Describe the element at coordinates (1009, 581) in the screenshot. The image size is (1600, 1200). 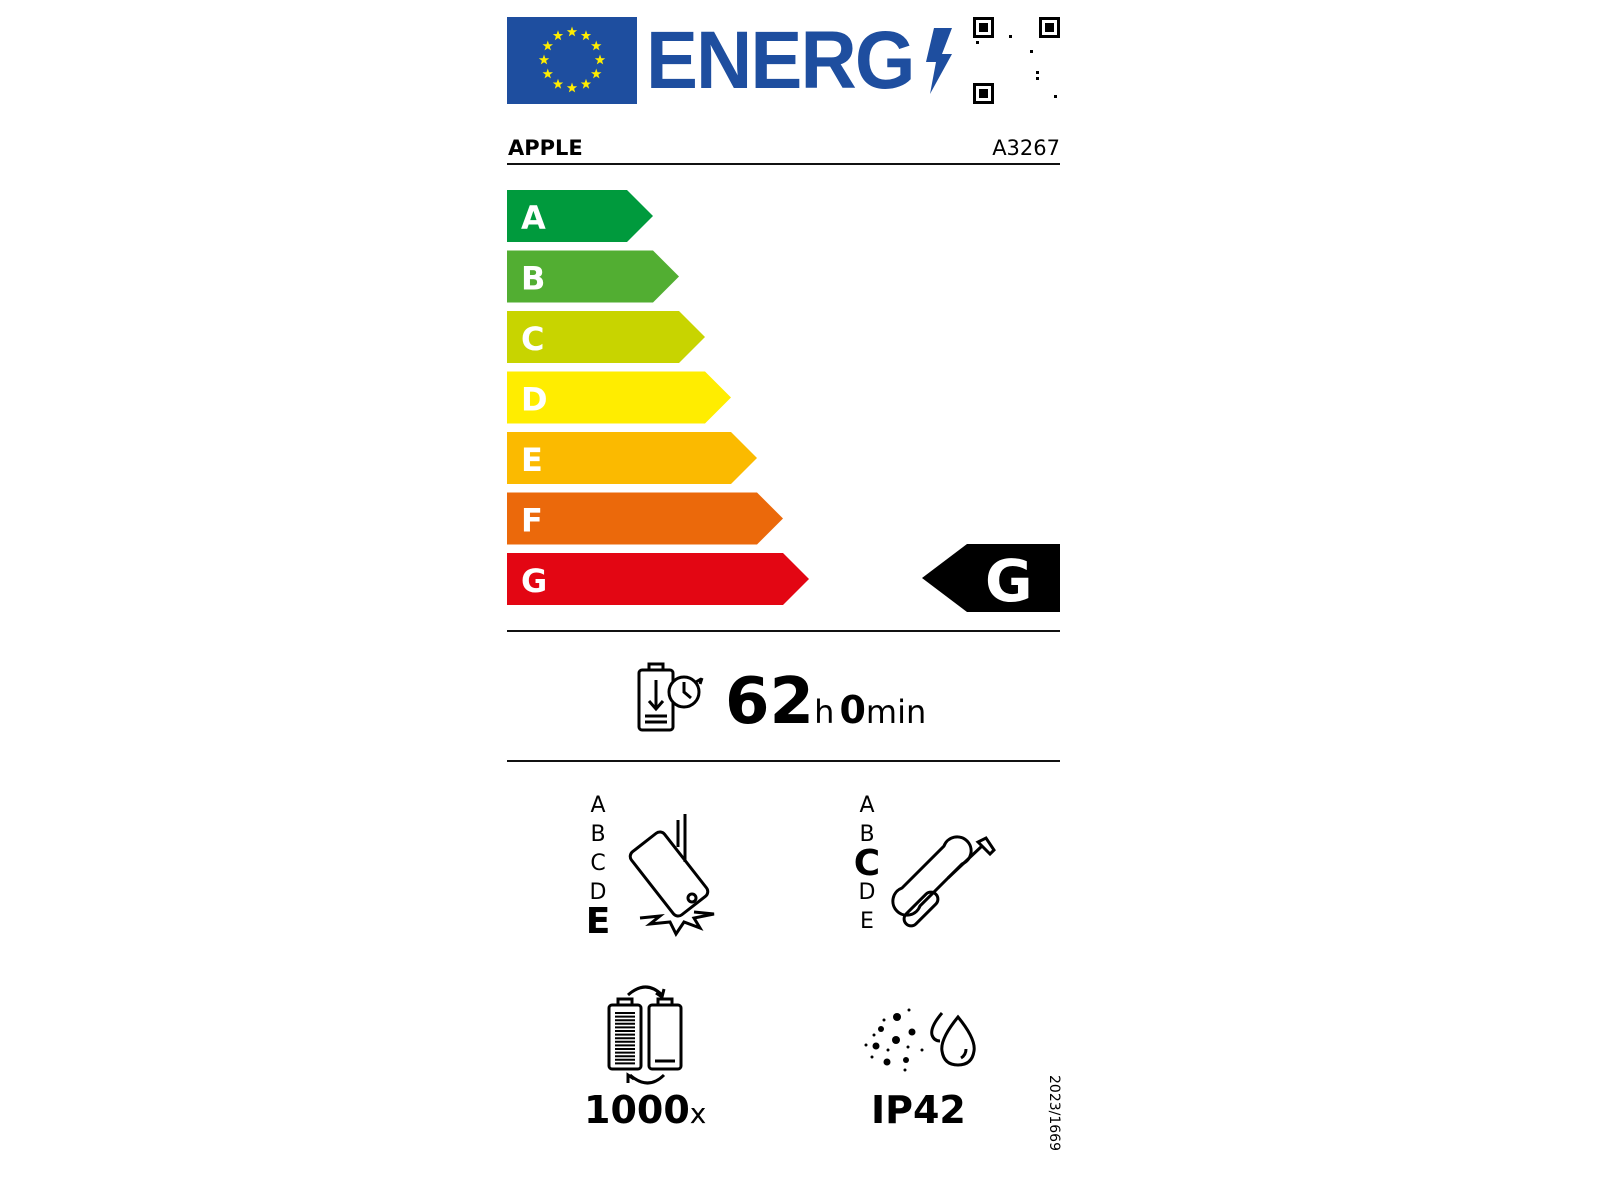
I see `energy-rating-letter: G` at that location.